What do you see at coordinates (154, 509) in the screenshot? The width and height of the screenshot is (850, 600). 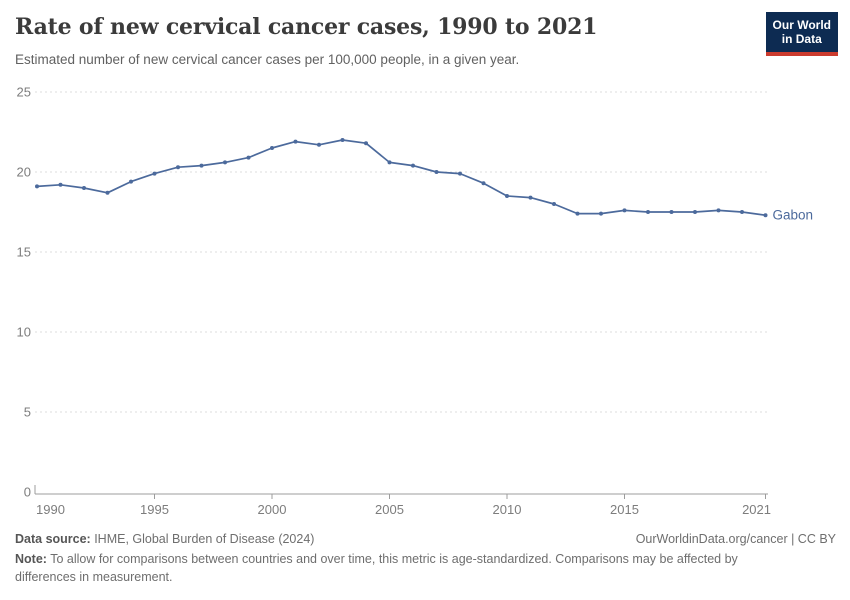 I see `x-tick-label: 1995` at bounding box center [154, 509].